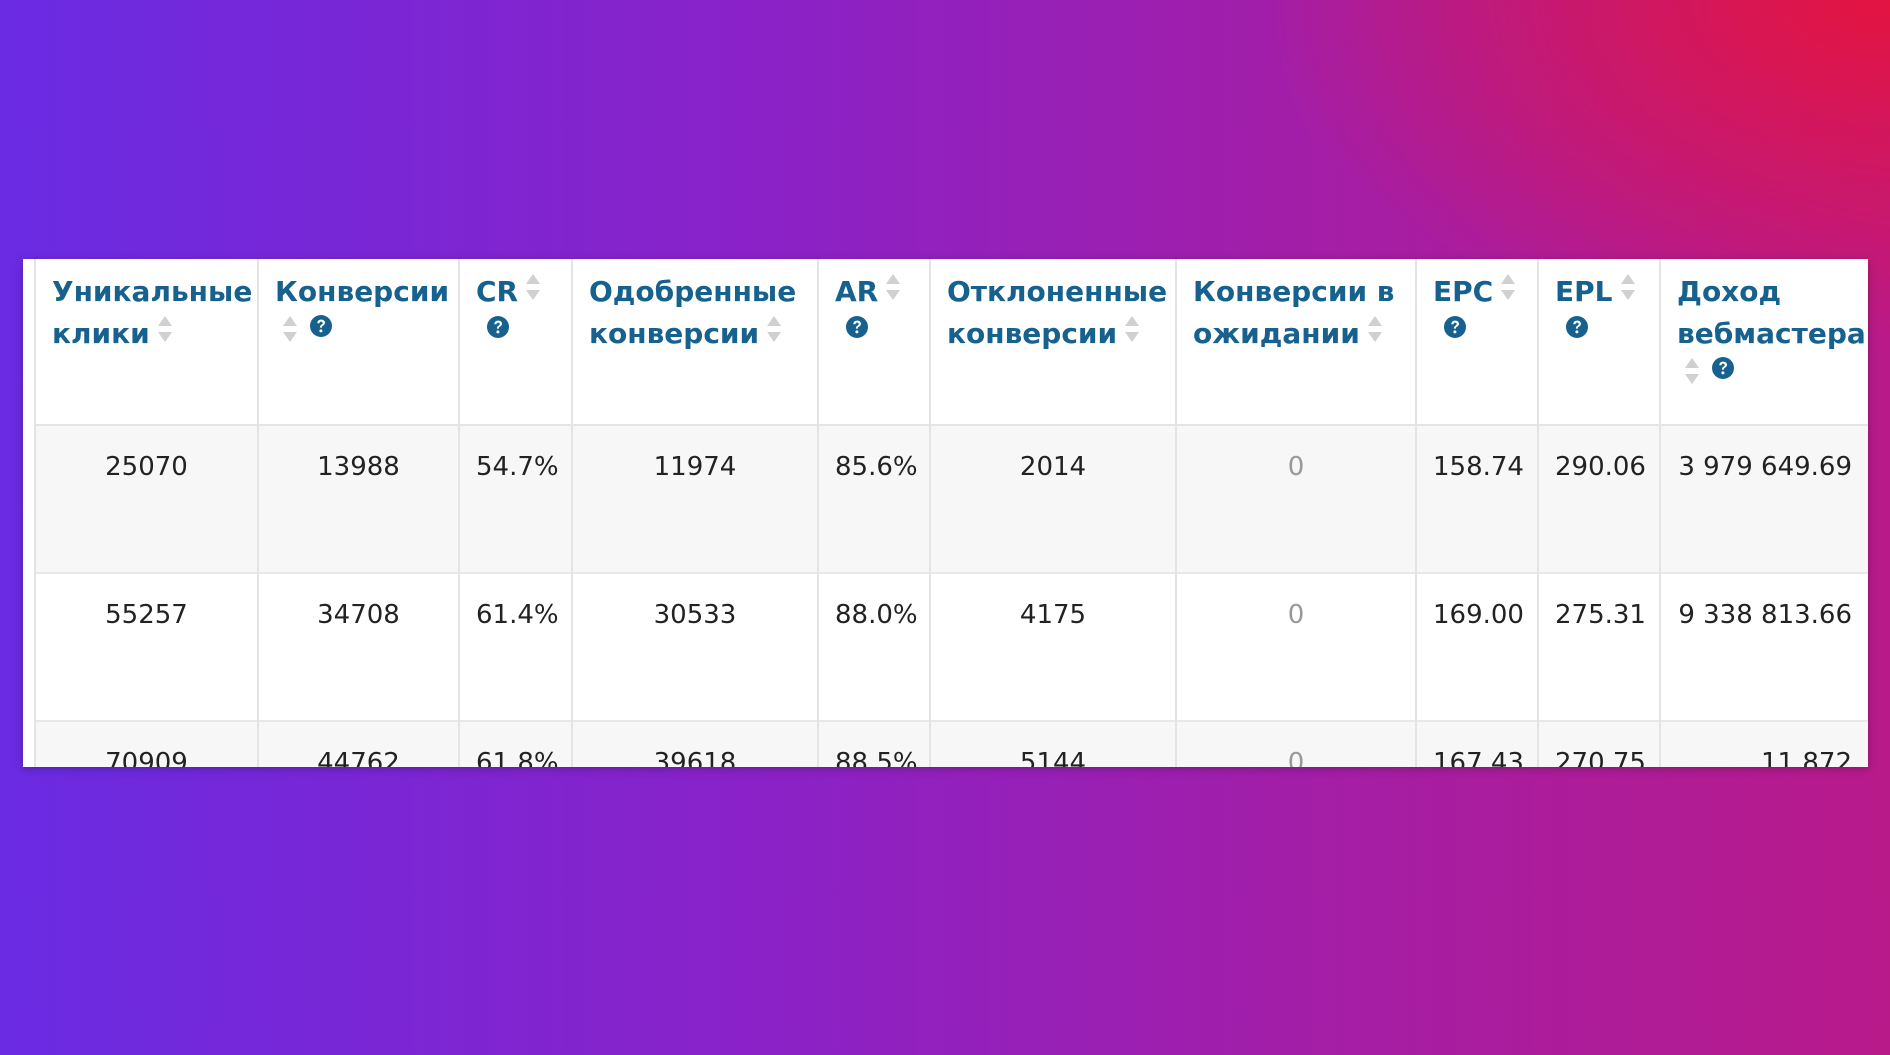  What do you see at coordinates (146, 646) in the screenshot?
I see `table-cell: 55257` at bounding box center [146, 646].